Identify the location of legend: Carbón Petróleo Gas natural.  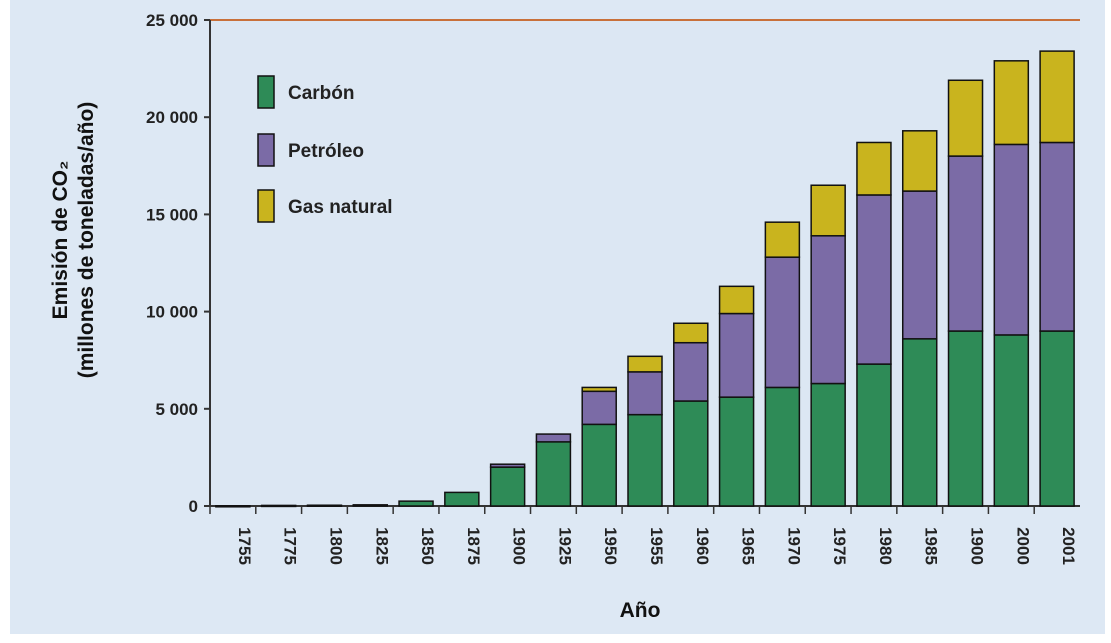
(325, 149).